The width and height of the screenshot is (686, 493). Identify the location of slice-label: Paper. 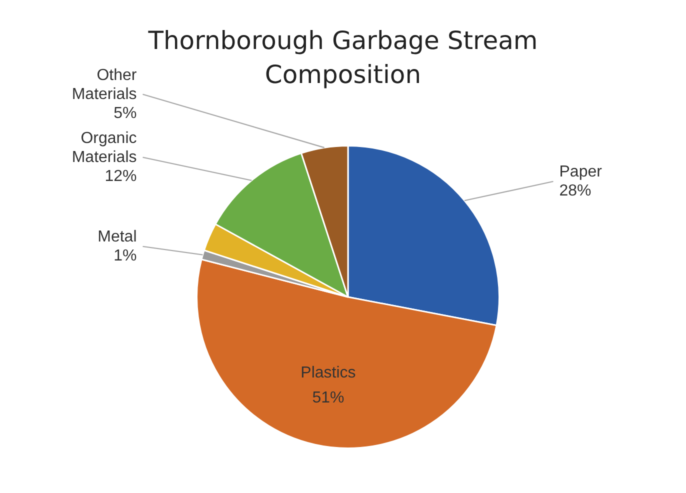
(581, 171).